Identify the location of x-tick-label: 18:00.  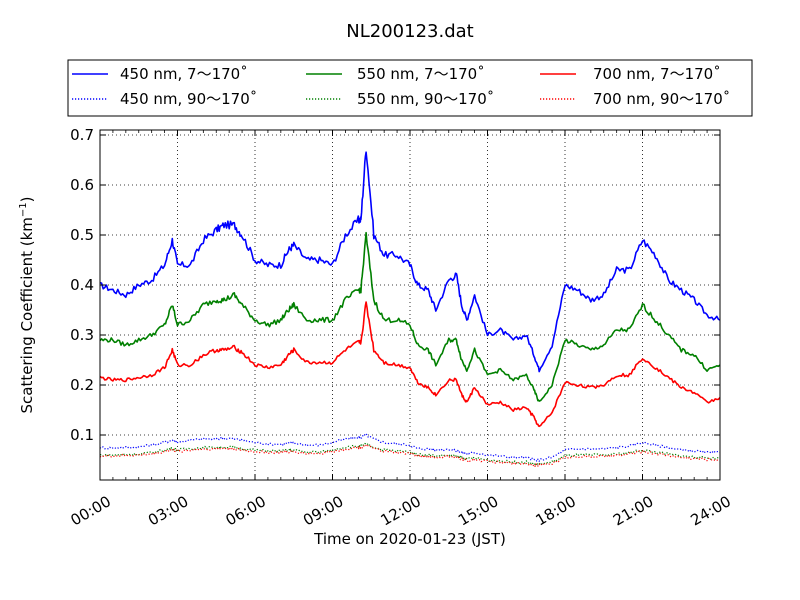
(556, 510).